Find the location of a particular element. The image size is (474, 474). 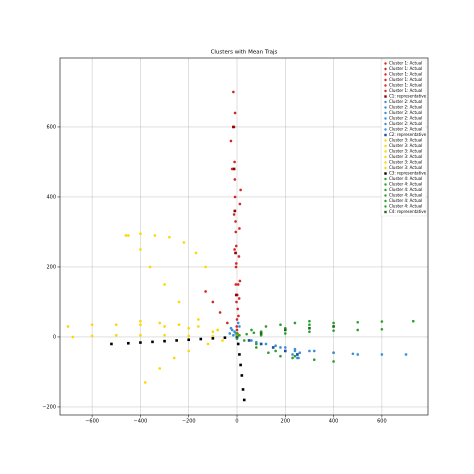

legend-label: C1: representative is located at coordinates (408, 96).